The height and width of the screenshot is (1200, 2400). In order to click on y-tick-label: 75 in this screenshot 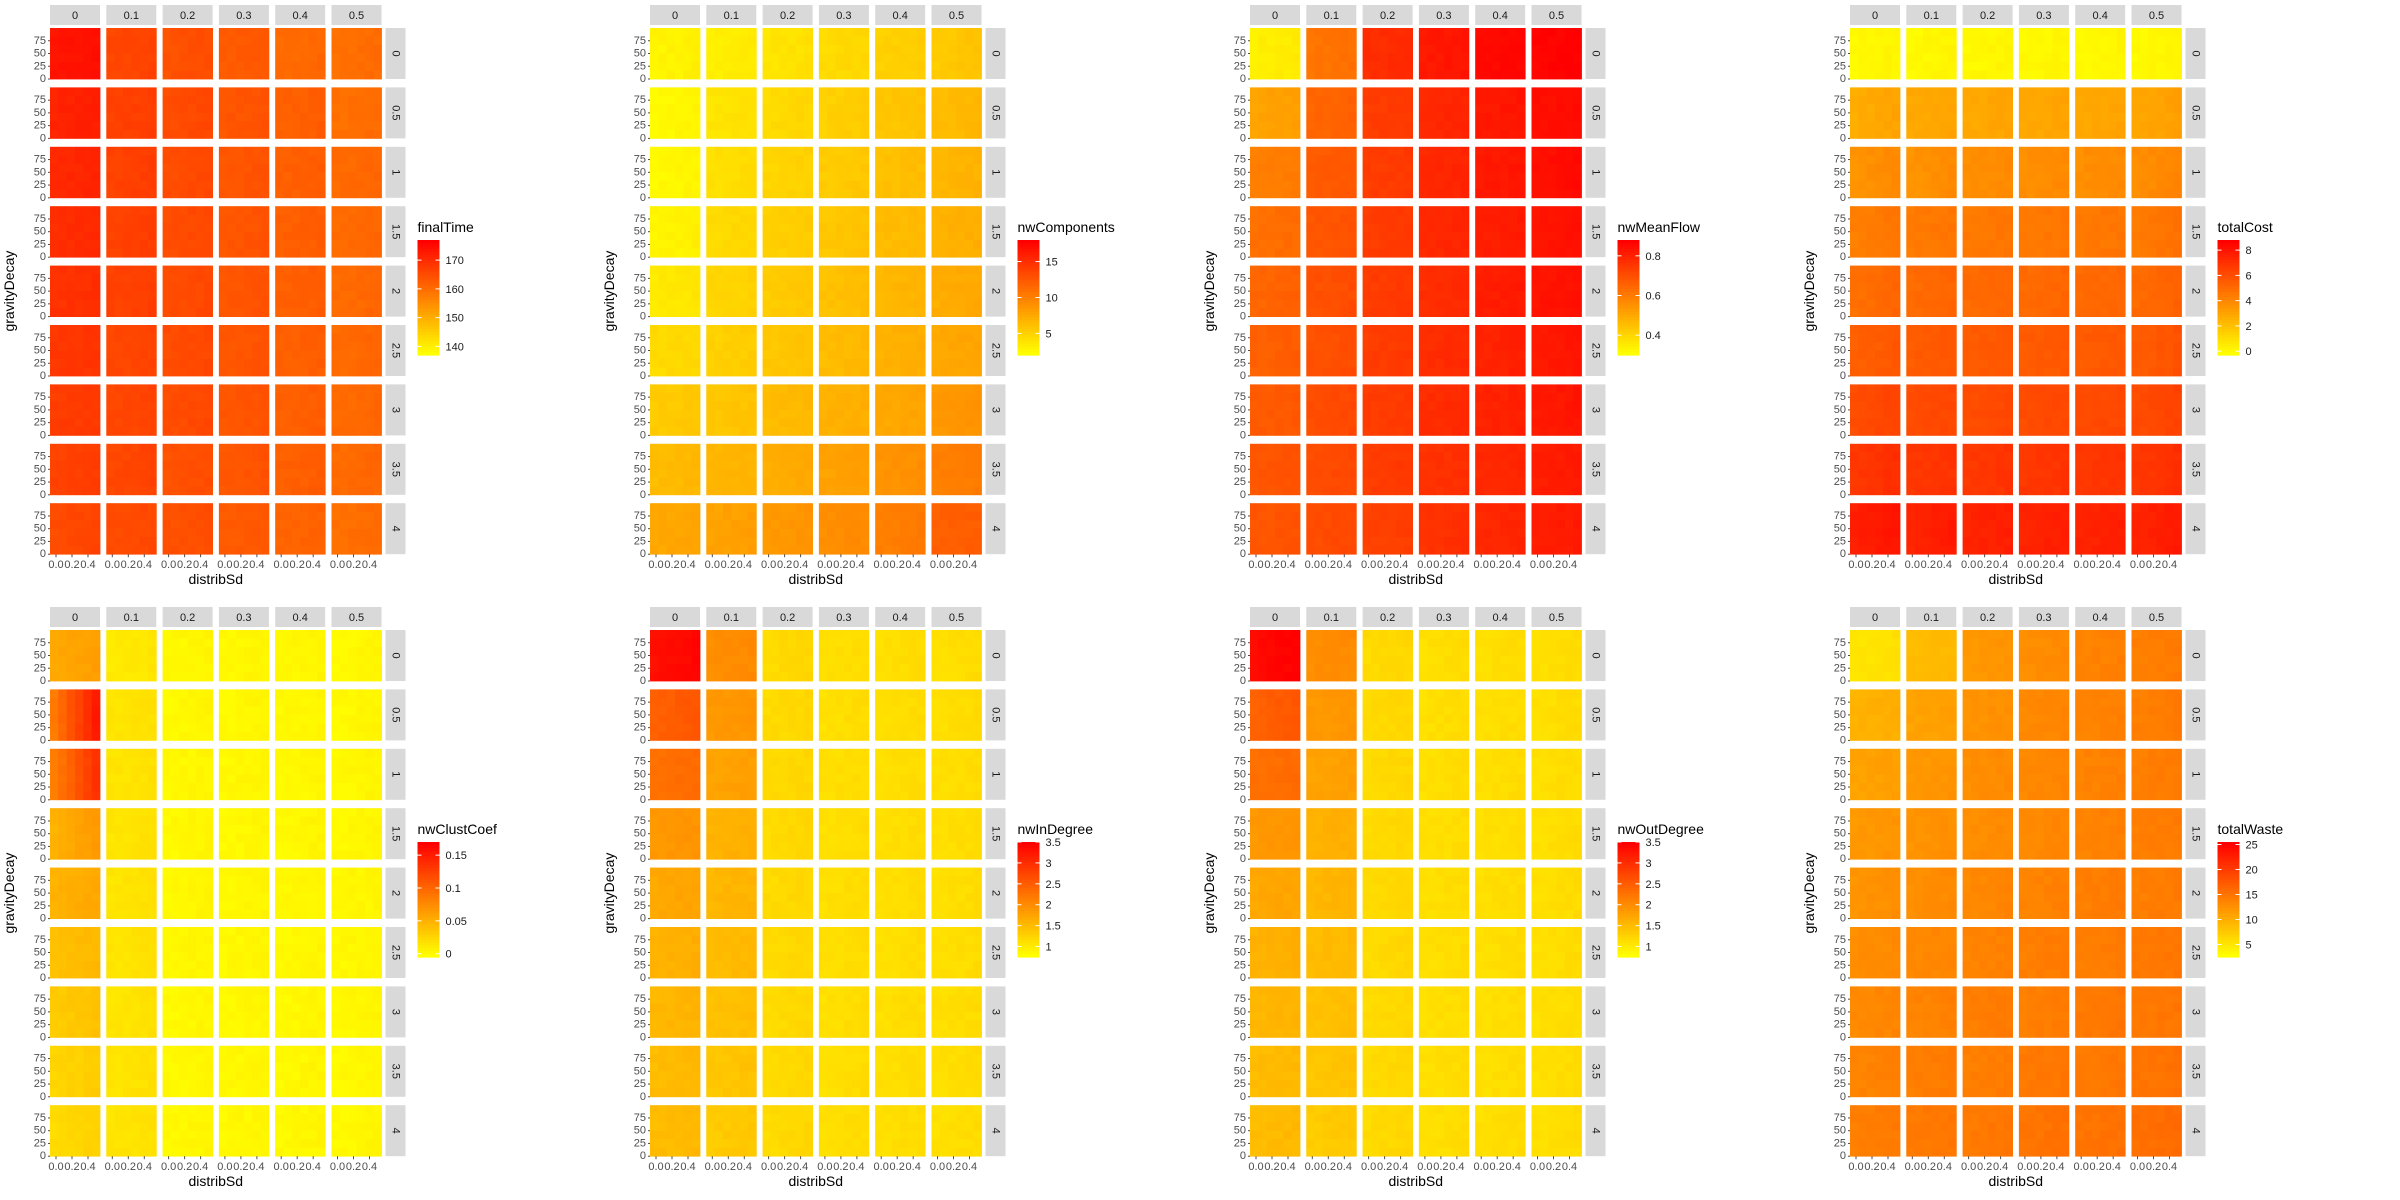, I will do `click(640, 41)`.